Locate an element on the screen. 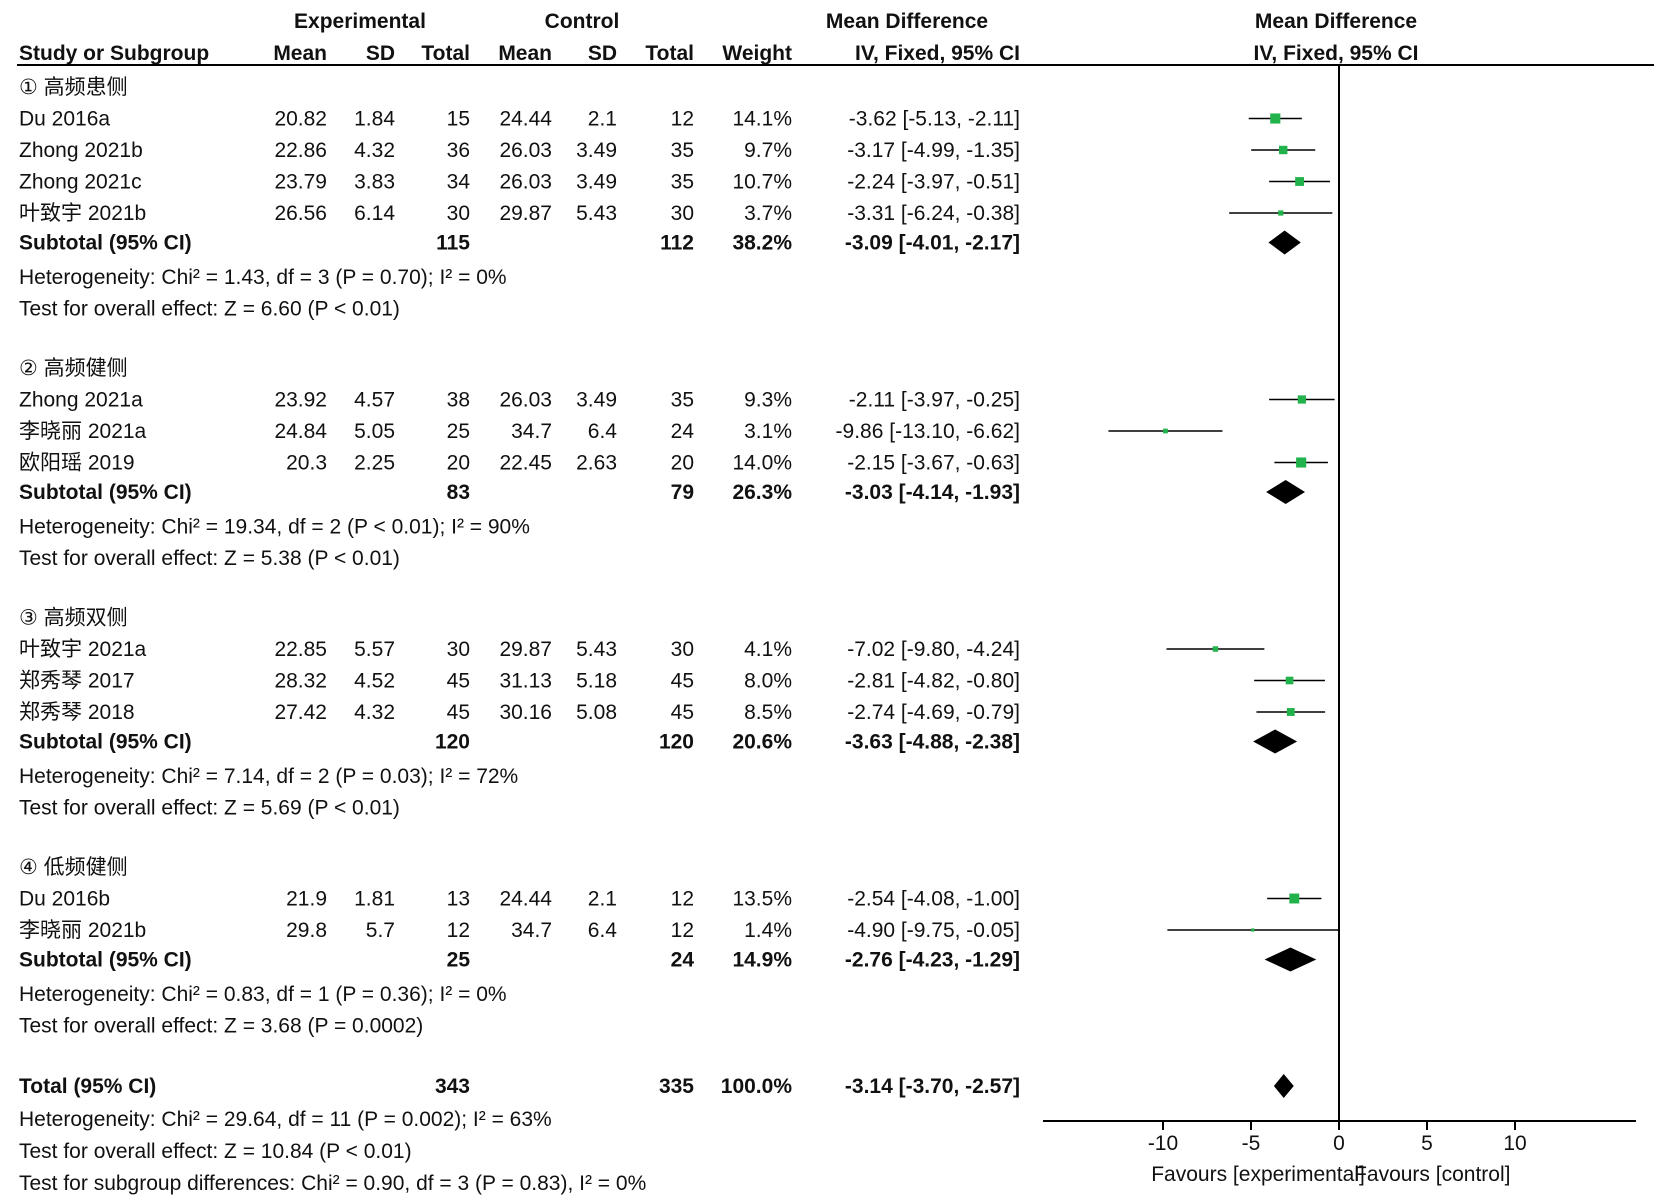 Image resolution: width=1654 pixels, height=1198 pixels. weight-cell: 8.5% is located at coordinates (768, 712).